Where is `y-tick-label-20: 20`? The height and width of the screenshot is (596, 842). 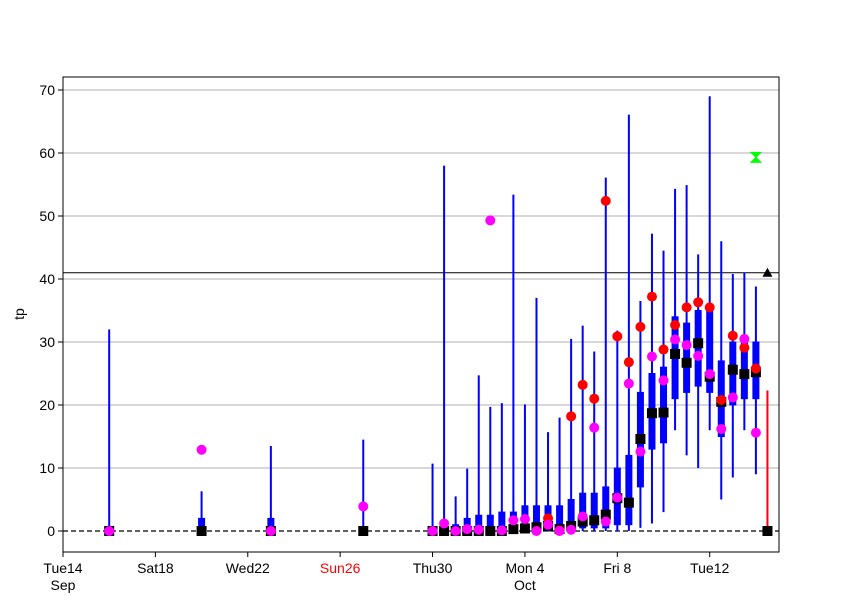 y-tick-label-20: 20 is located at coordinates (47, 405).